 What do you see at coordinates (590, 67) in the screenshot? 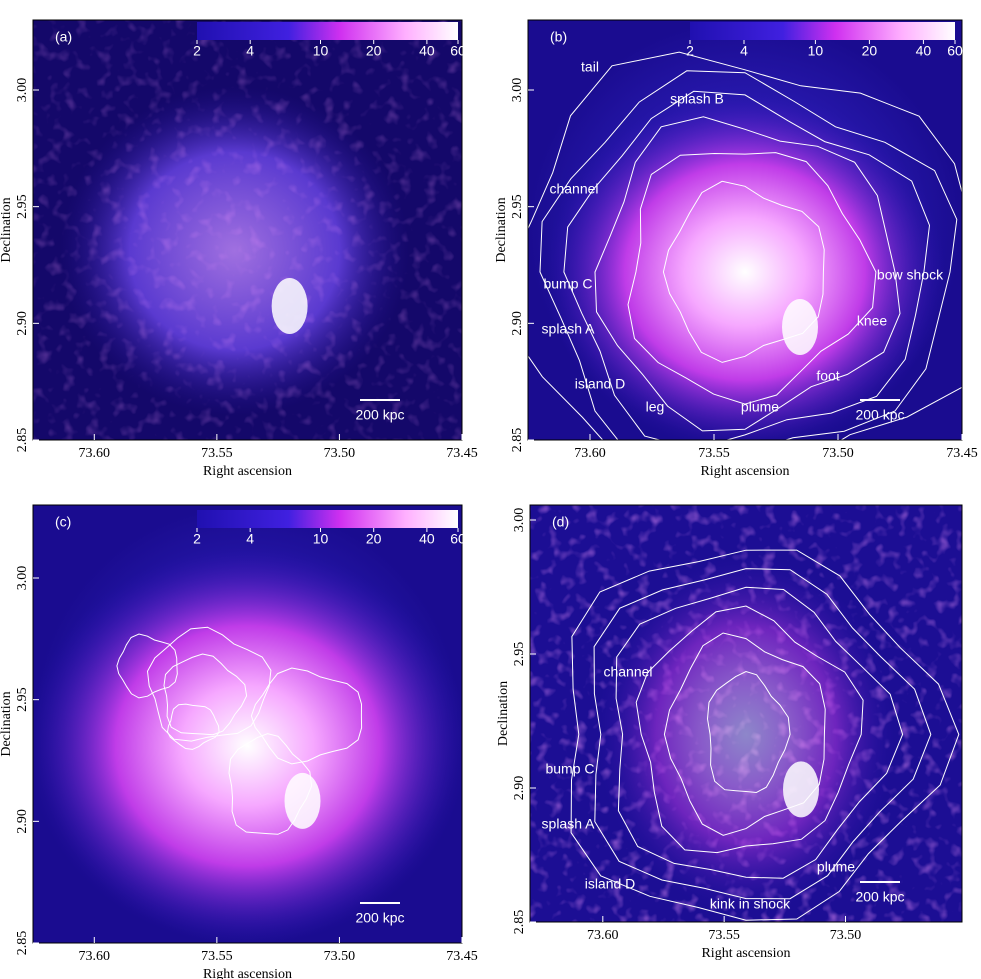
I see `annotation: tail` at bounding box center [590, 67].